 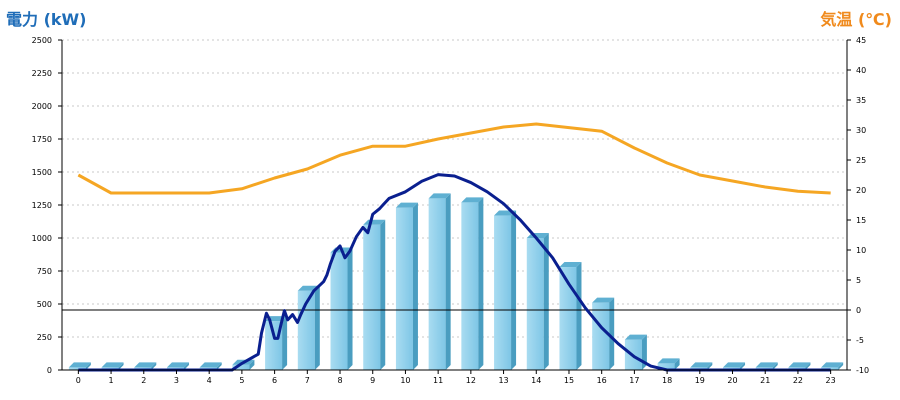 What do you see at coordinates (858, 310) in the screenshot?
I see `right-tick-label: 0` at bounding box center [858, 310].